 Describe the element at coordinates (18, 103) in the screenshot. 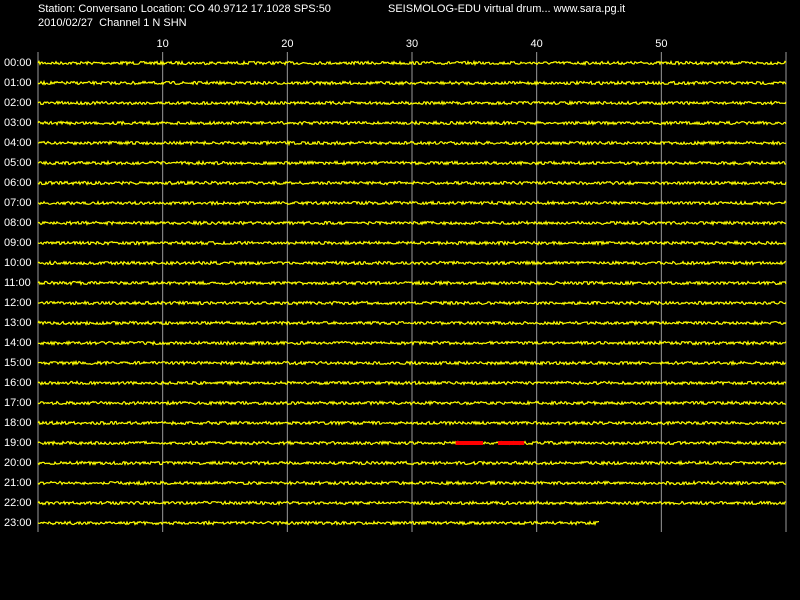

I see `row-label: 02:00` at that location.